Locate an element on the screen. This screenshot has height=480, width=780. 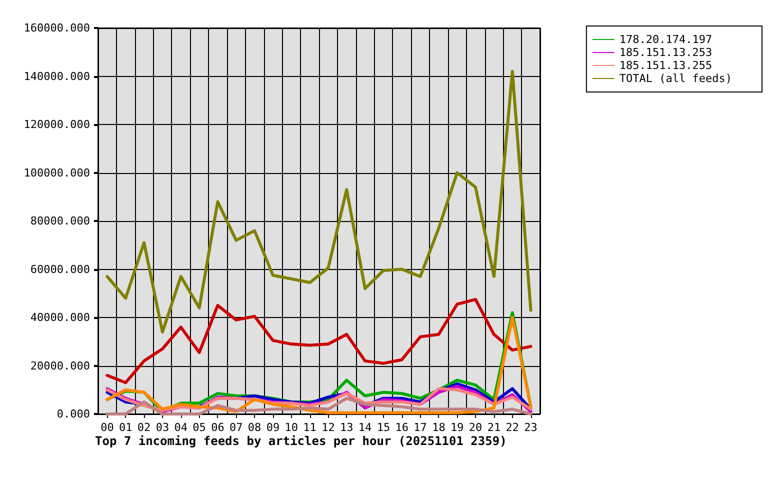
y-tick-label: 80000.000 is located at coordinates (60, 221).